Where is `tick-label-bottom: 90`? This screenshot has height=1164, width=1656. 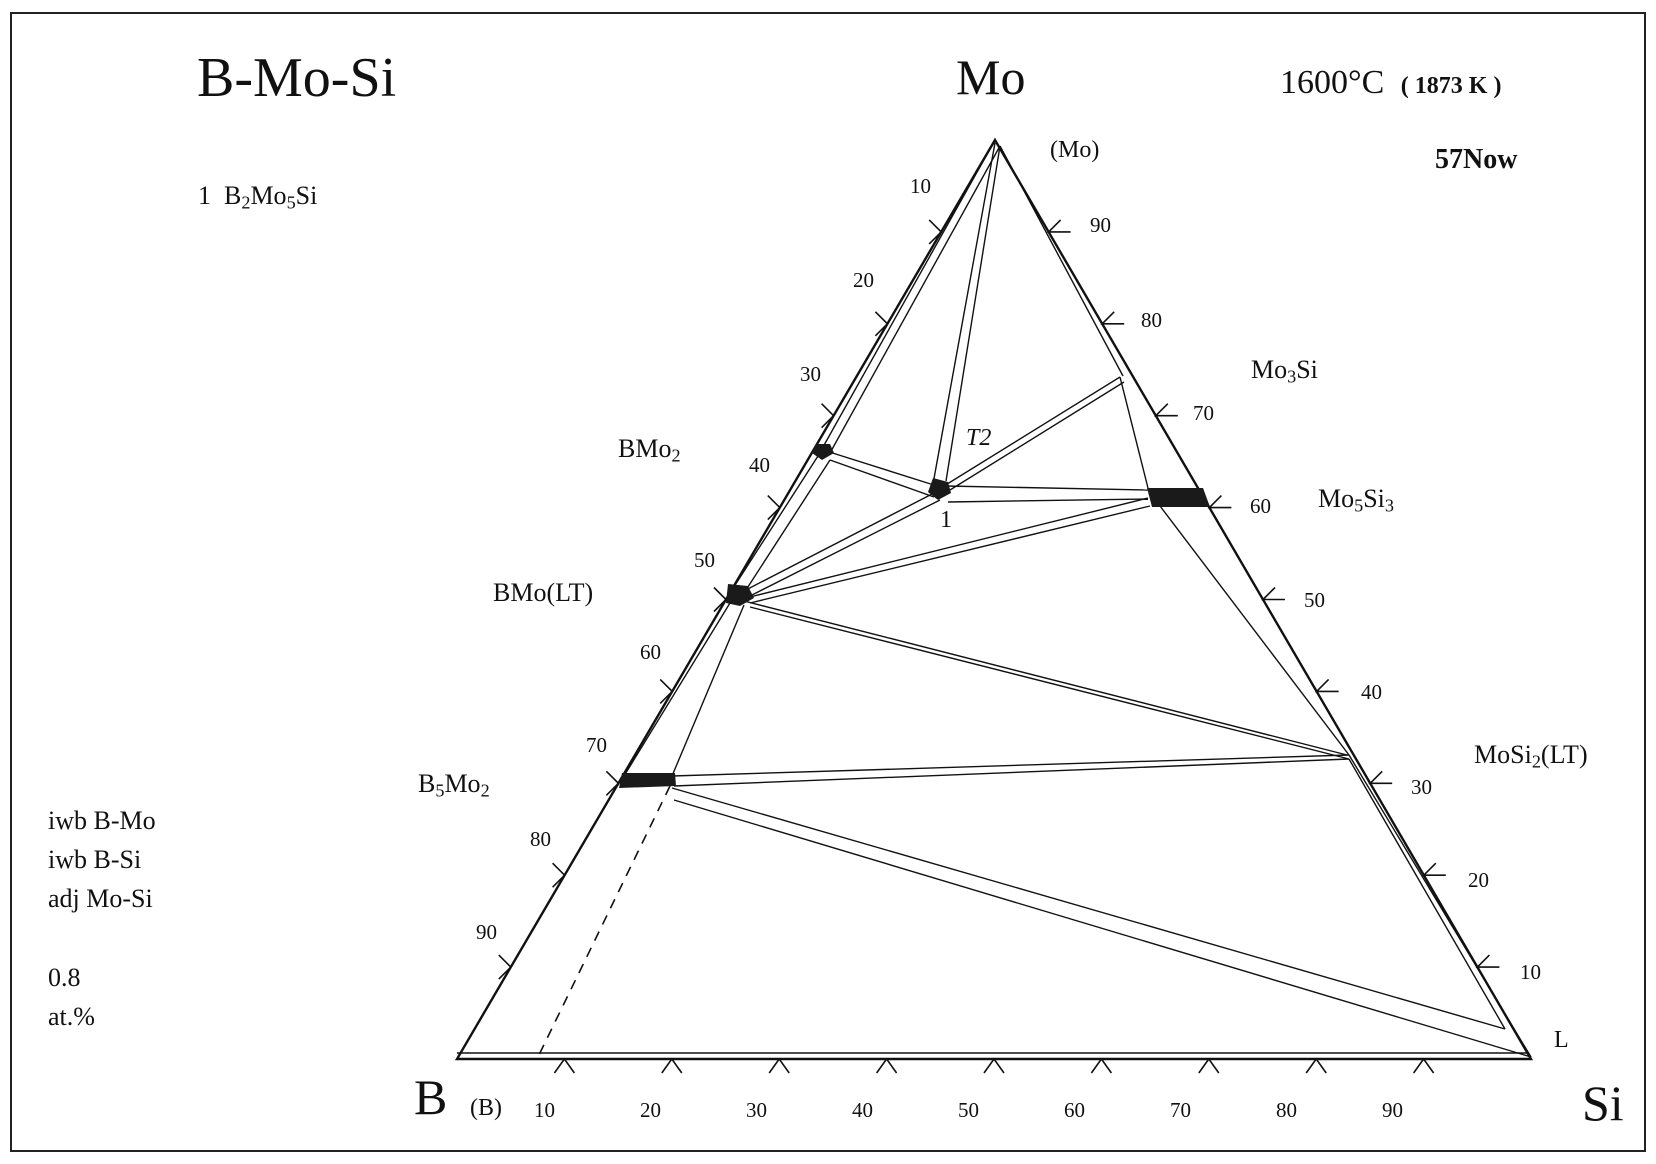 tick-label-bottom: 90 is located at coordinates (1392, 1110).